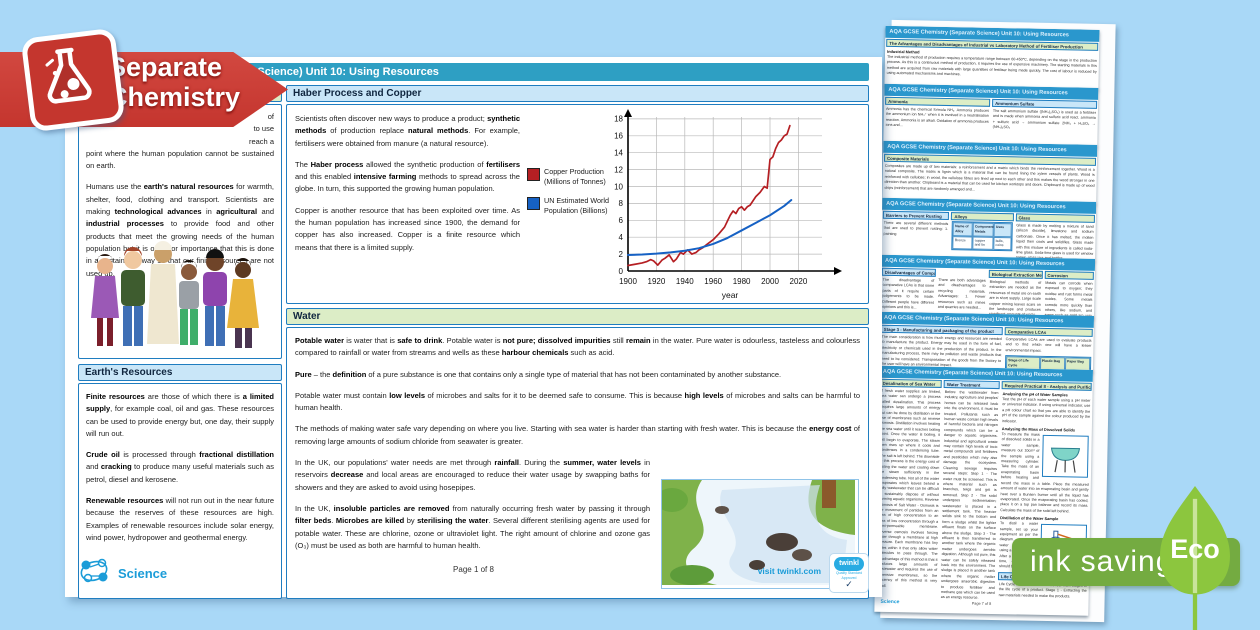 Image resolution: width=1260 pixels, height=630 pixels. What do you see at coordinates (983, 229) in the screenshot?
I see `table-header-cell: Component Metals` at bounding box center [983, 229].